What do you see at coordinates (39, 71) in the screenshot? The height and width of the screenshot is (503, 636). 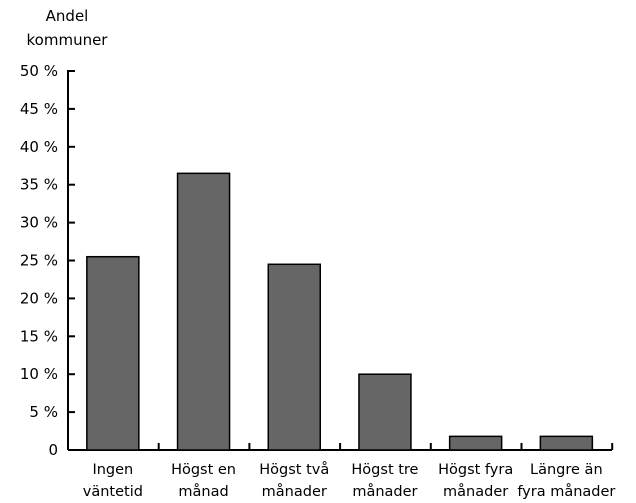 I see `y-tick-label: 50 %` at bounding box center [39, 71].